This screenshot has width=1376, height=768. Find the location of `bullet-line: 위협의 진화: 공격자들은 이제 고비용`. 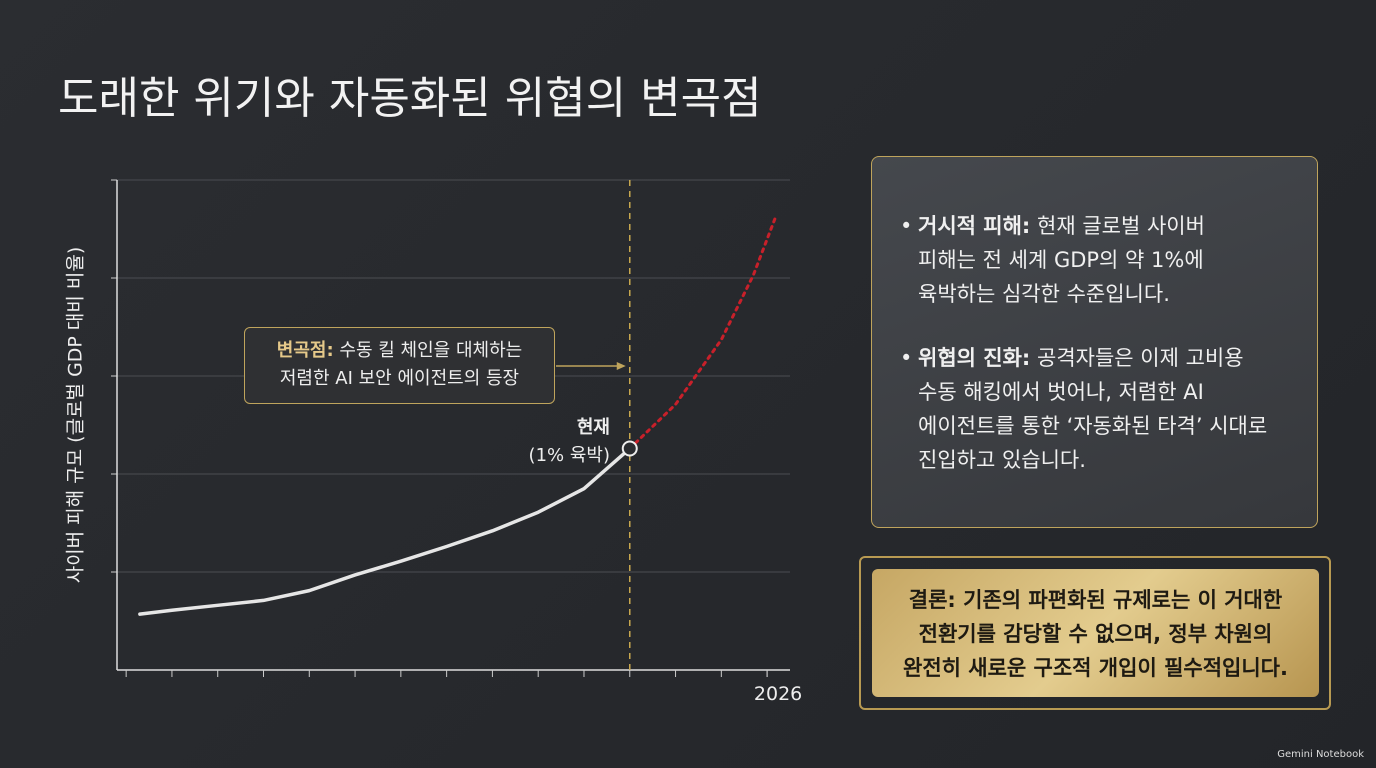

bullet-line: 위협의 진화: 공격자들은 이제 고비용 is located at coordinates (1107, 358).